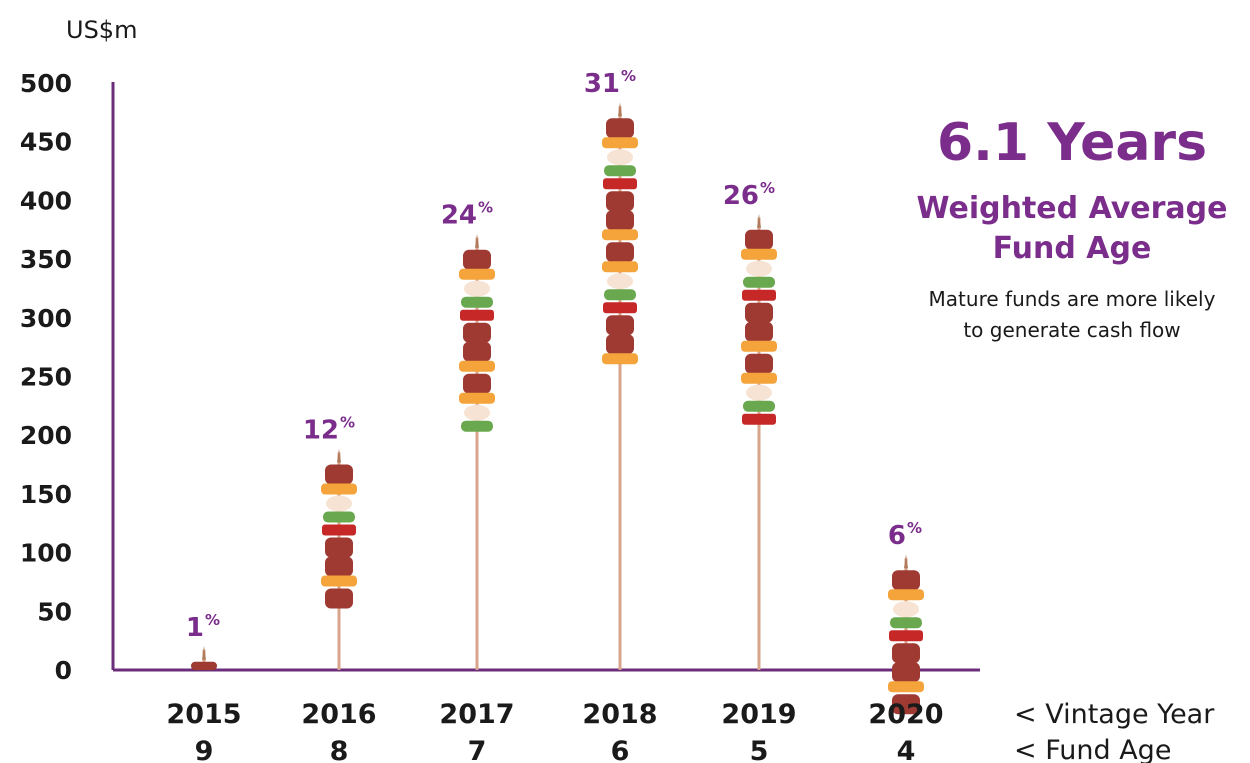 This screenshot has width=1250, height=763. Describe the element at coordinates (477, 451) in the screenshot. I see `bar-skewer-2017` at that location.